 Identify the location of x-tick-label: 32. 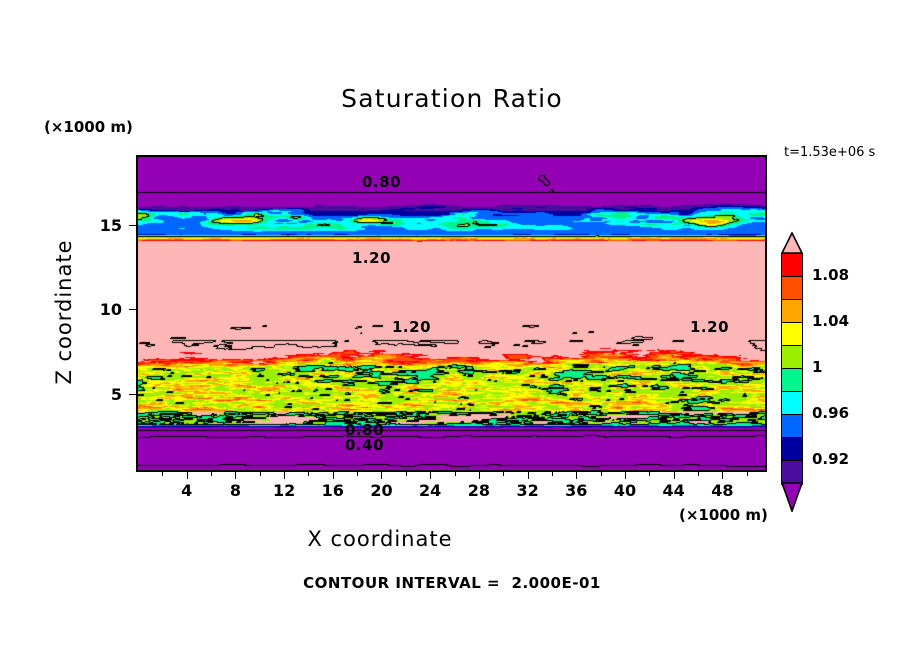
(527, 490).